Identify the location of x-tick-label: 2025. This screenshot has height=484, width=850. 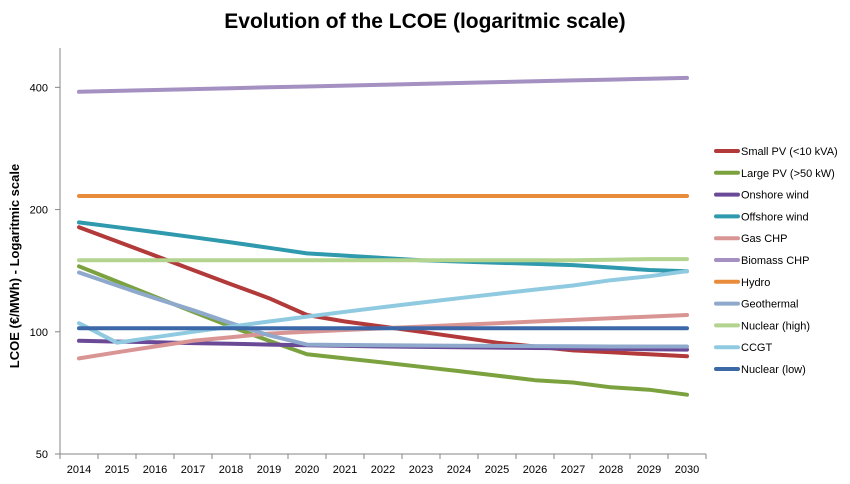
(497, 470).